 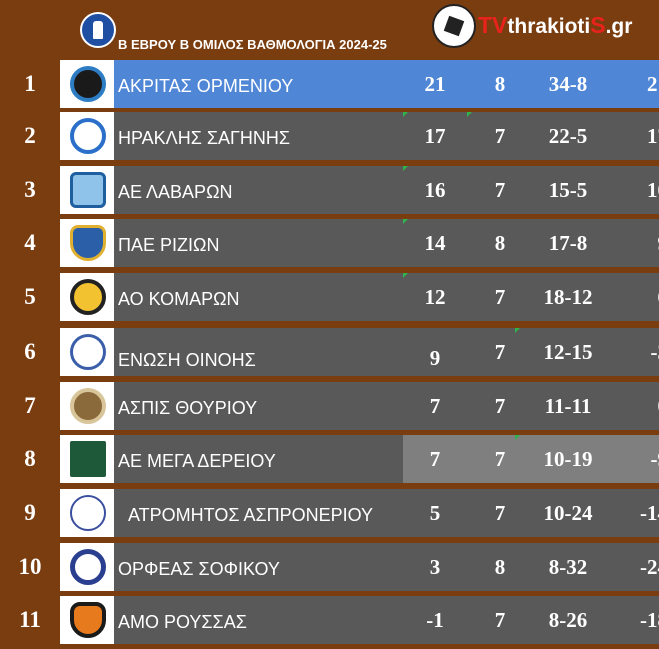 What do you see at coordinates (649, 620) in the screenshot?
I see `goal-difference: -18` at bounding box center [649, 620].